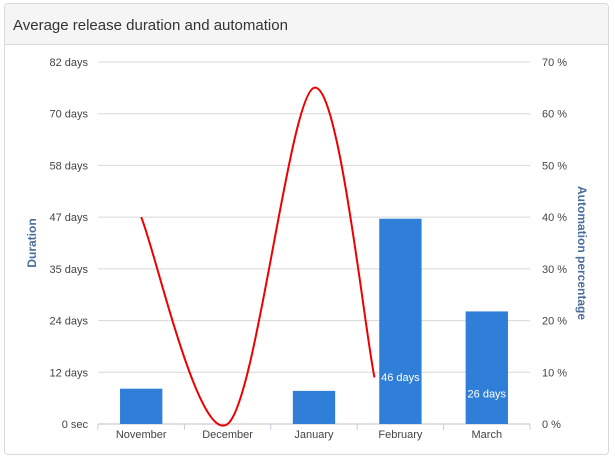 This screenshot has height=472, width=615. Describe the element at coordinates (68, 270) in the screenshot. I see `y-tick-label: 35 days` at that location.